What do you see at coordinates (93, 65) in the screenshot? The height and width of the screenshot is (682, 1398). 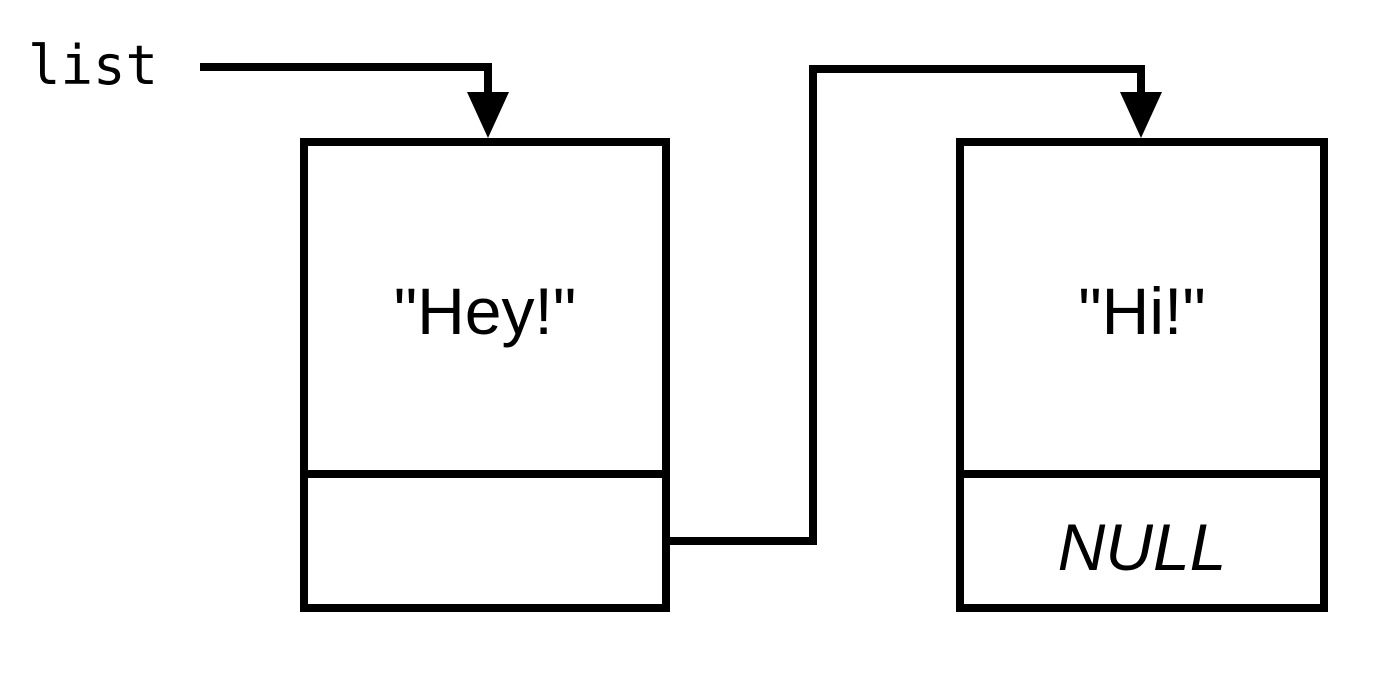 I see `list-pointer-label: list` at bounding box center [93, 65].